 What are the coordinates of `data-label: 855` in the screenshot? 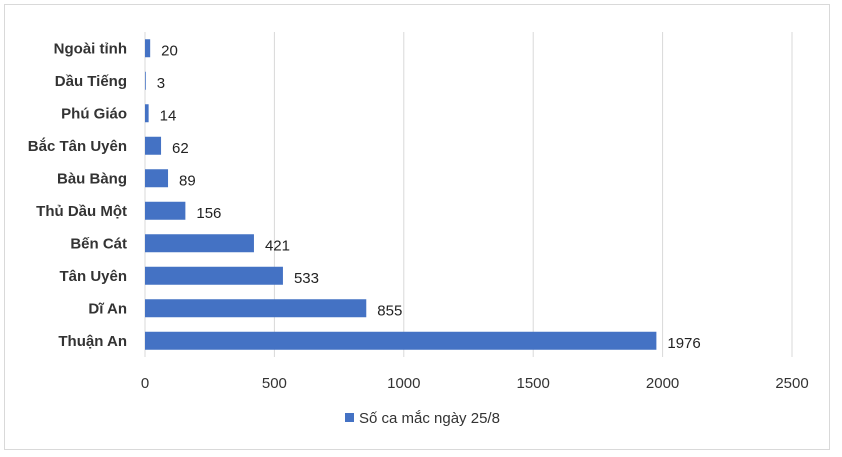 It's located at (389, 310).